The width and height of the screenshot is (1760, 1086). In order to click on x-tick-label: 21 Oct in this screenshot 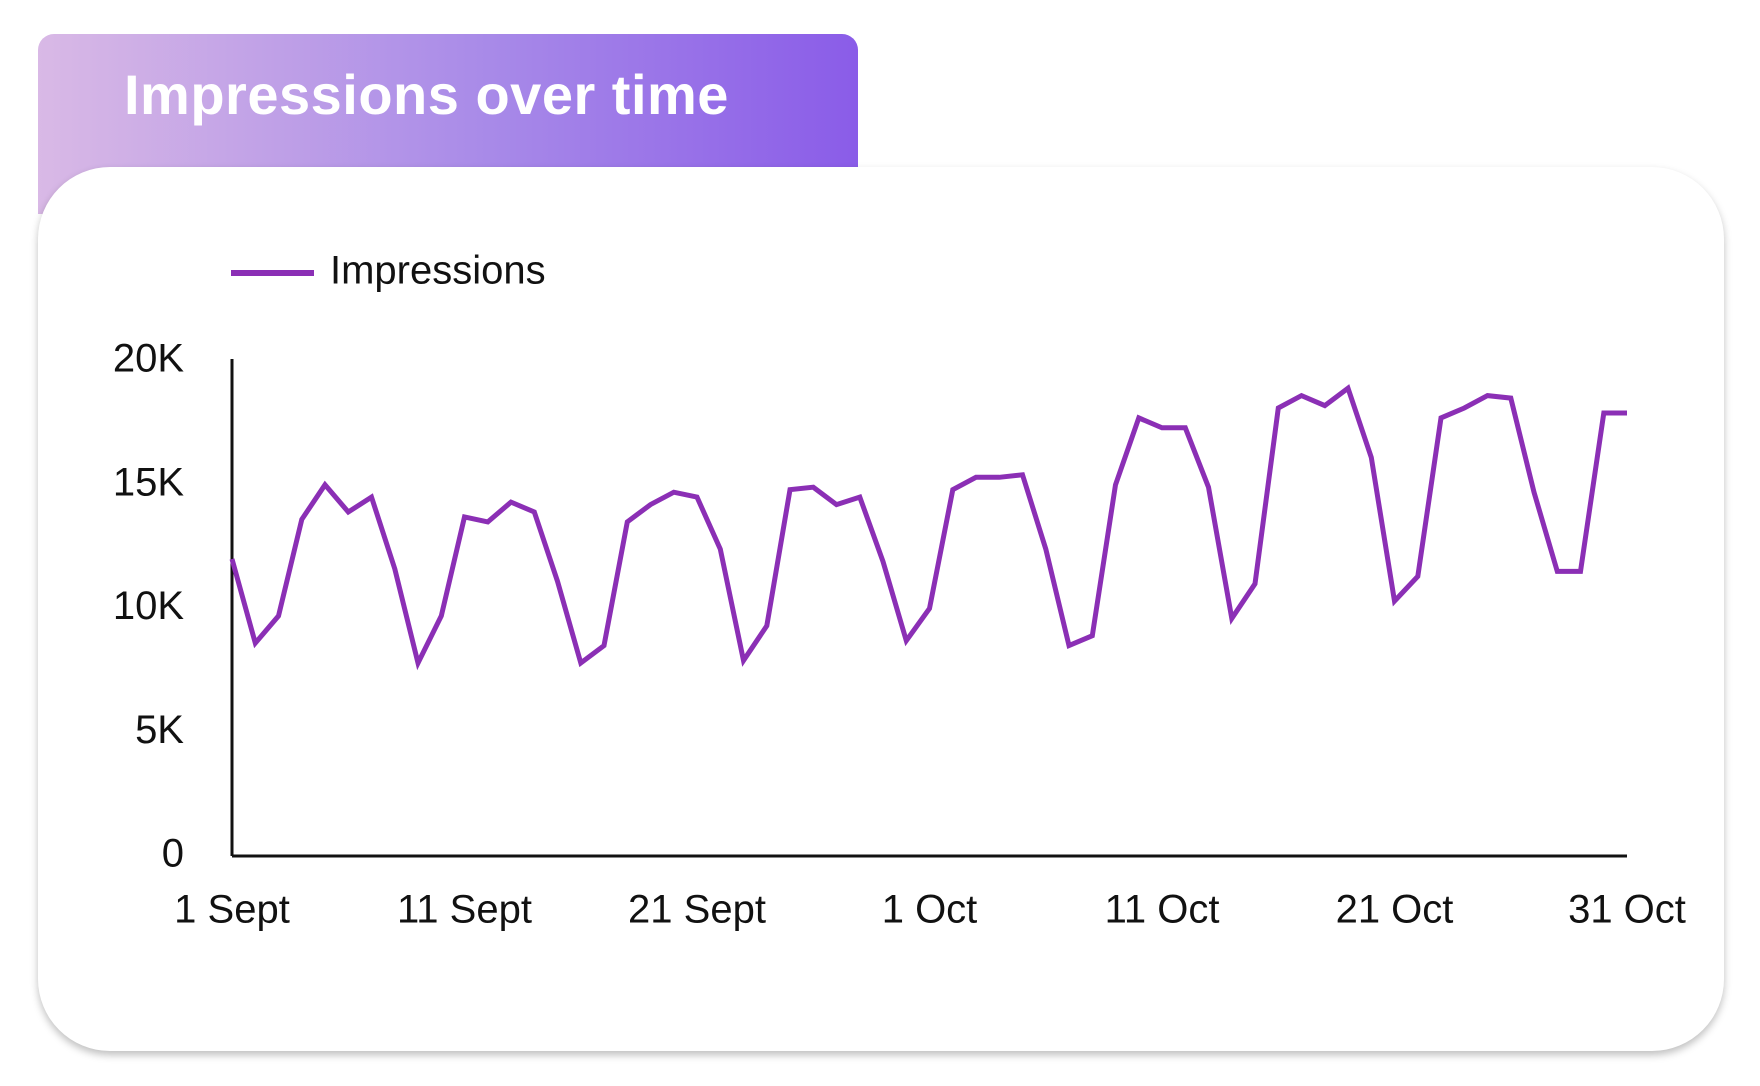, I will do `click(1395, 910)`.